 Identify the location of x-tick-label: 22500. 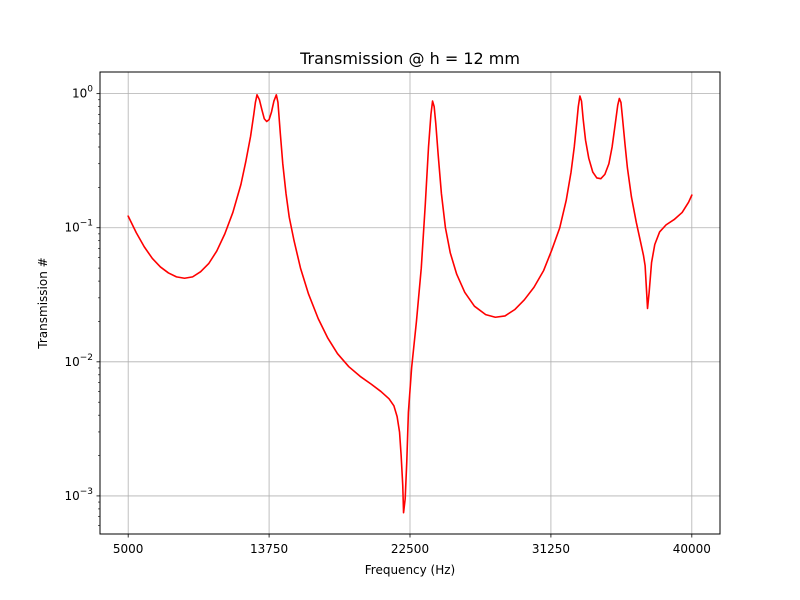
(410, 549).